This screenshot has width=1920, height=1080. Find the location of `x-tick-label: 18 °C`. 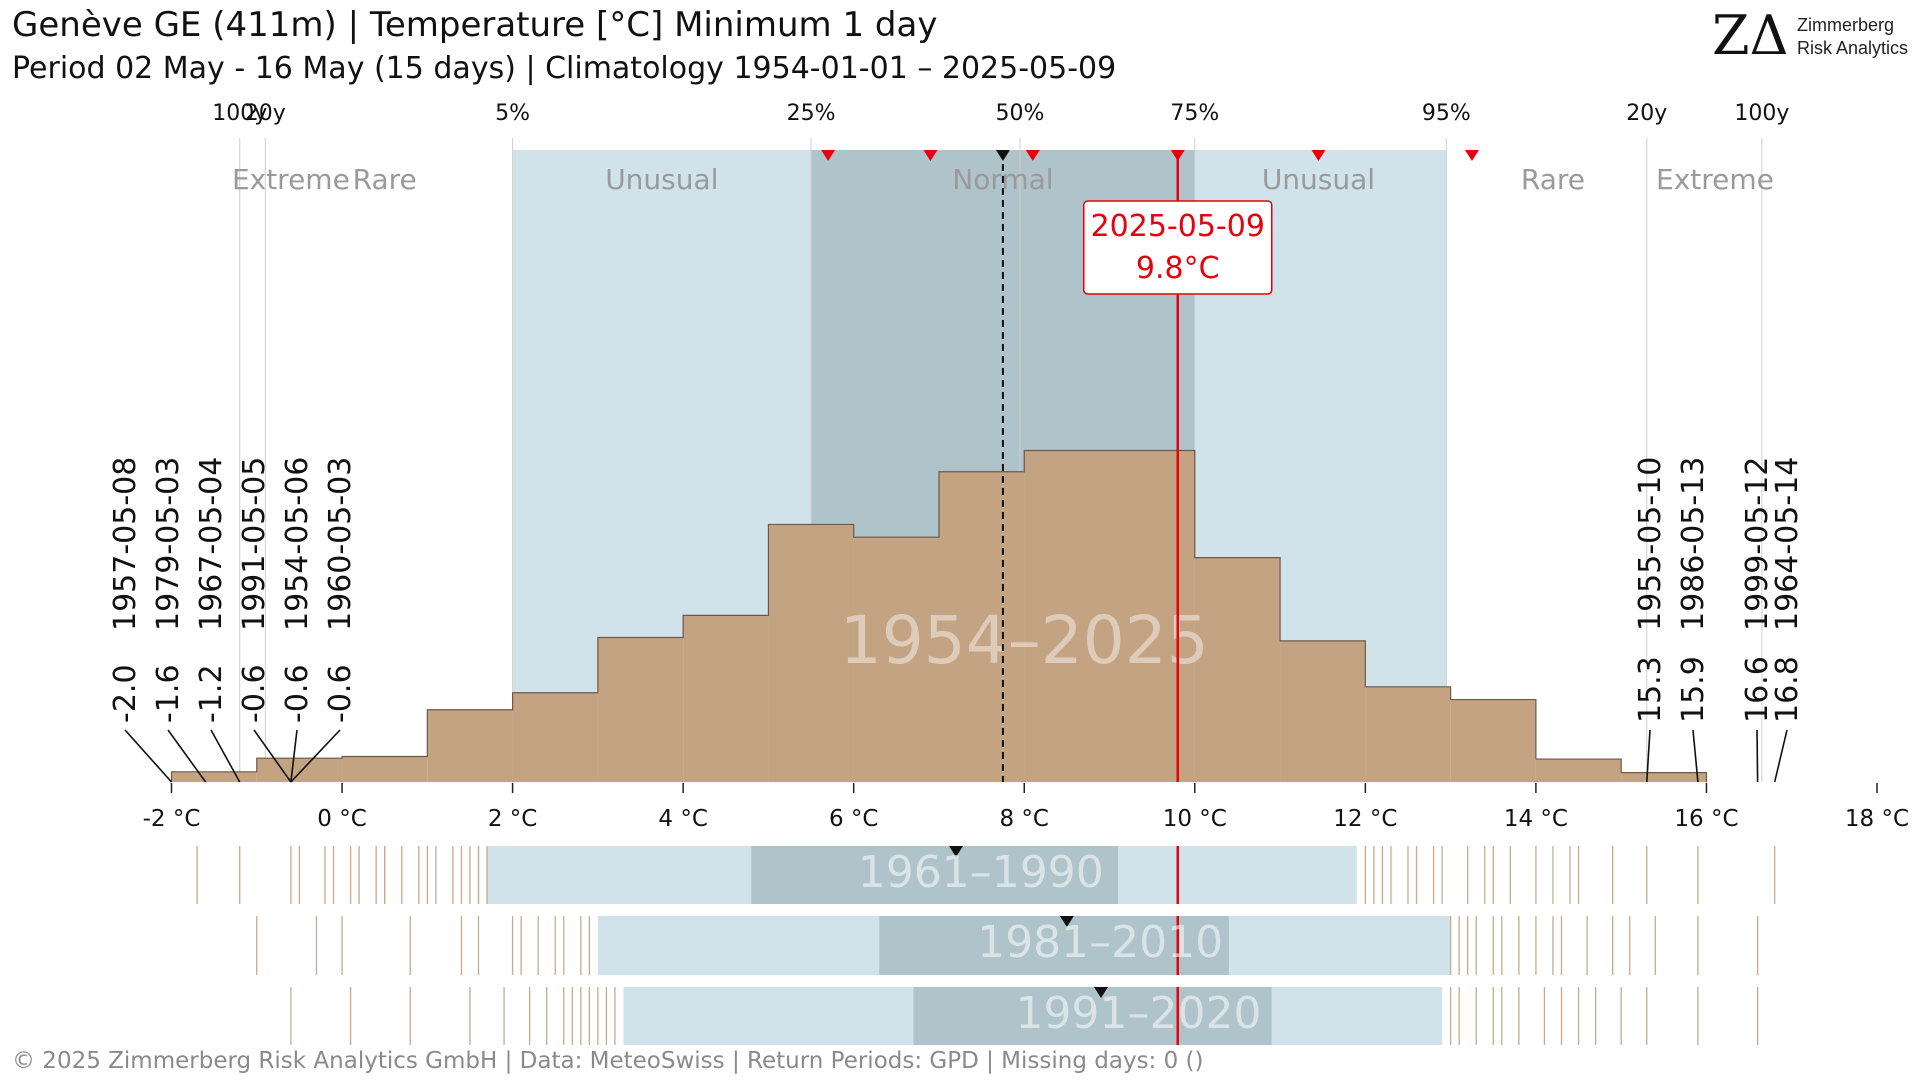

x-tick-label: 18 °C is located at coordinates (1877, 819).